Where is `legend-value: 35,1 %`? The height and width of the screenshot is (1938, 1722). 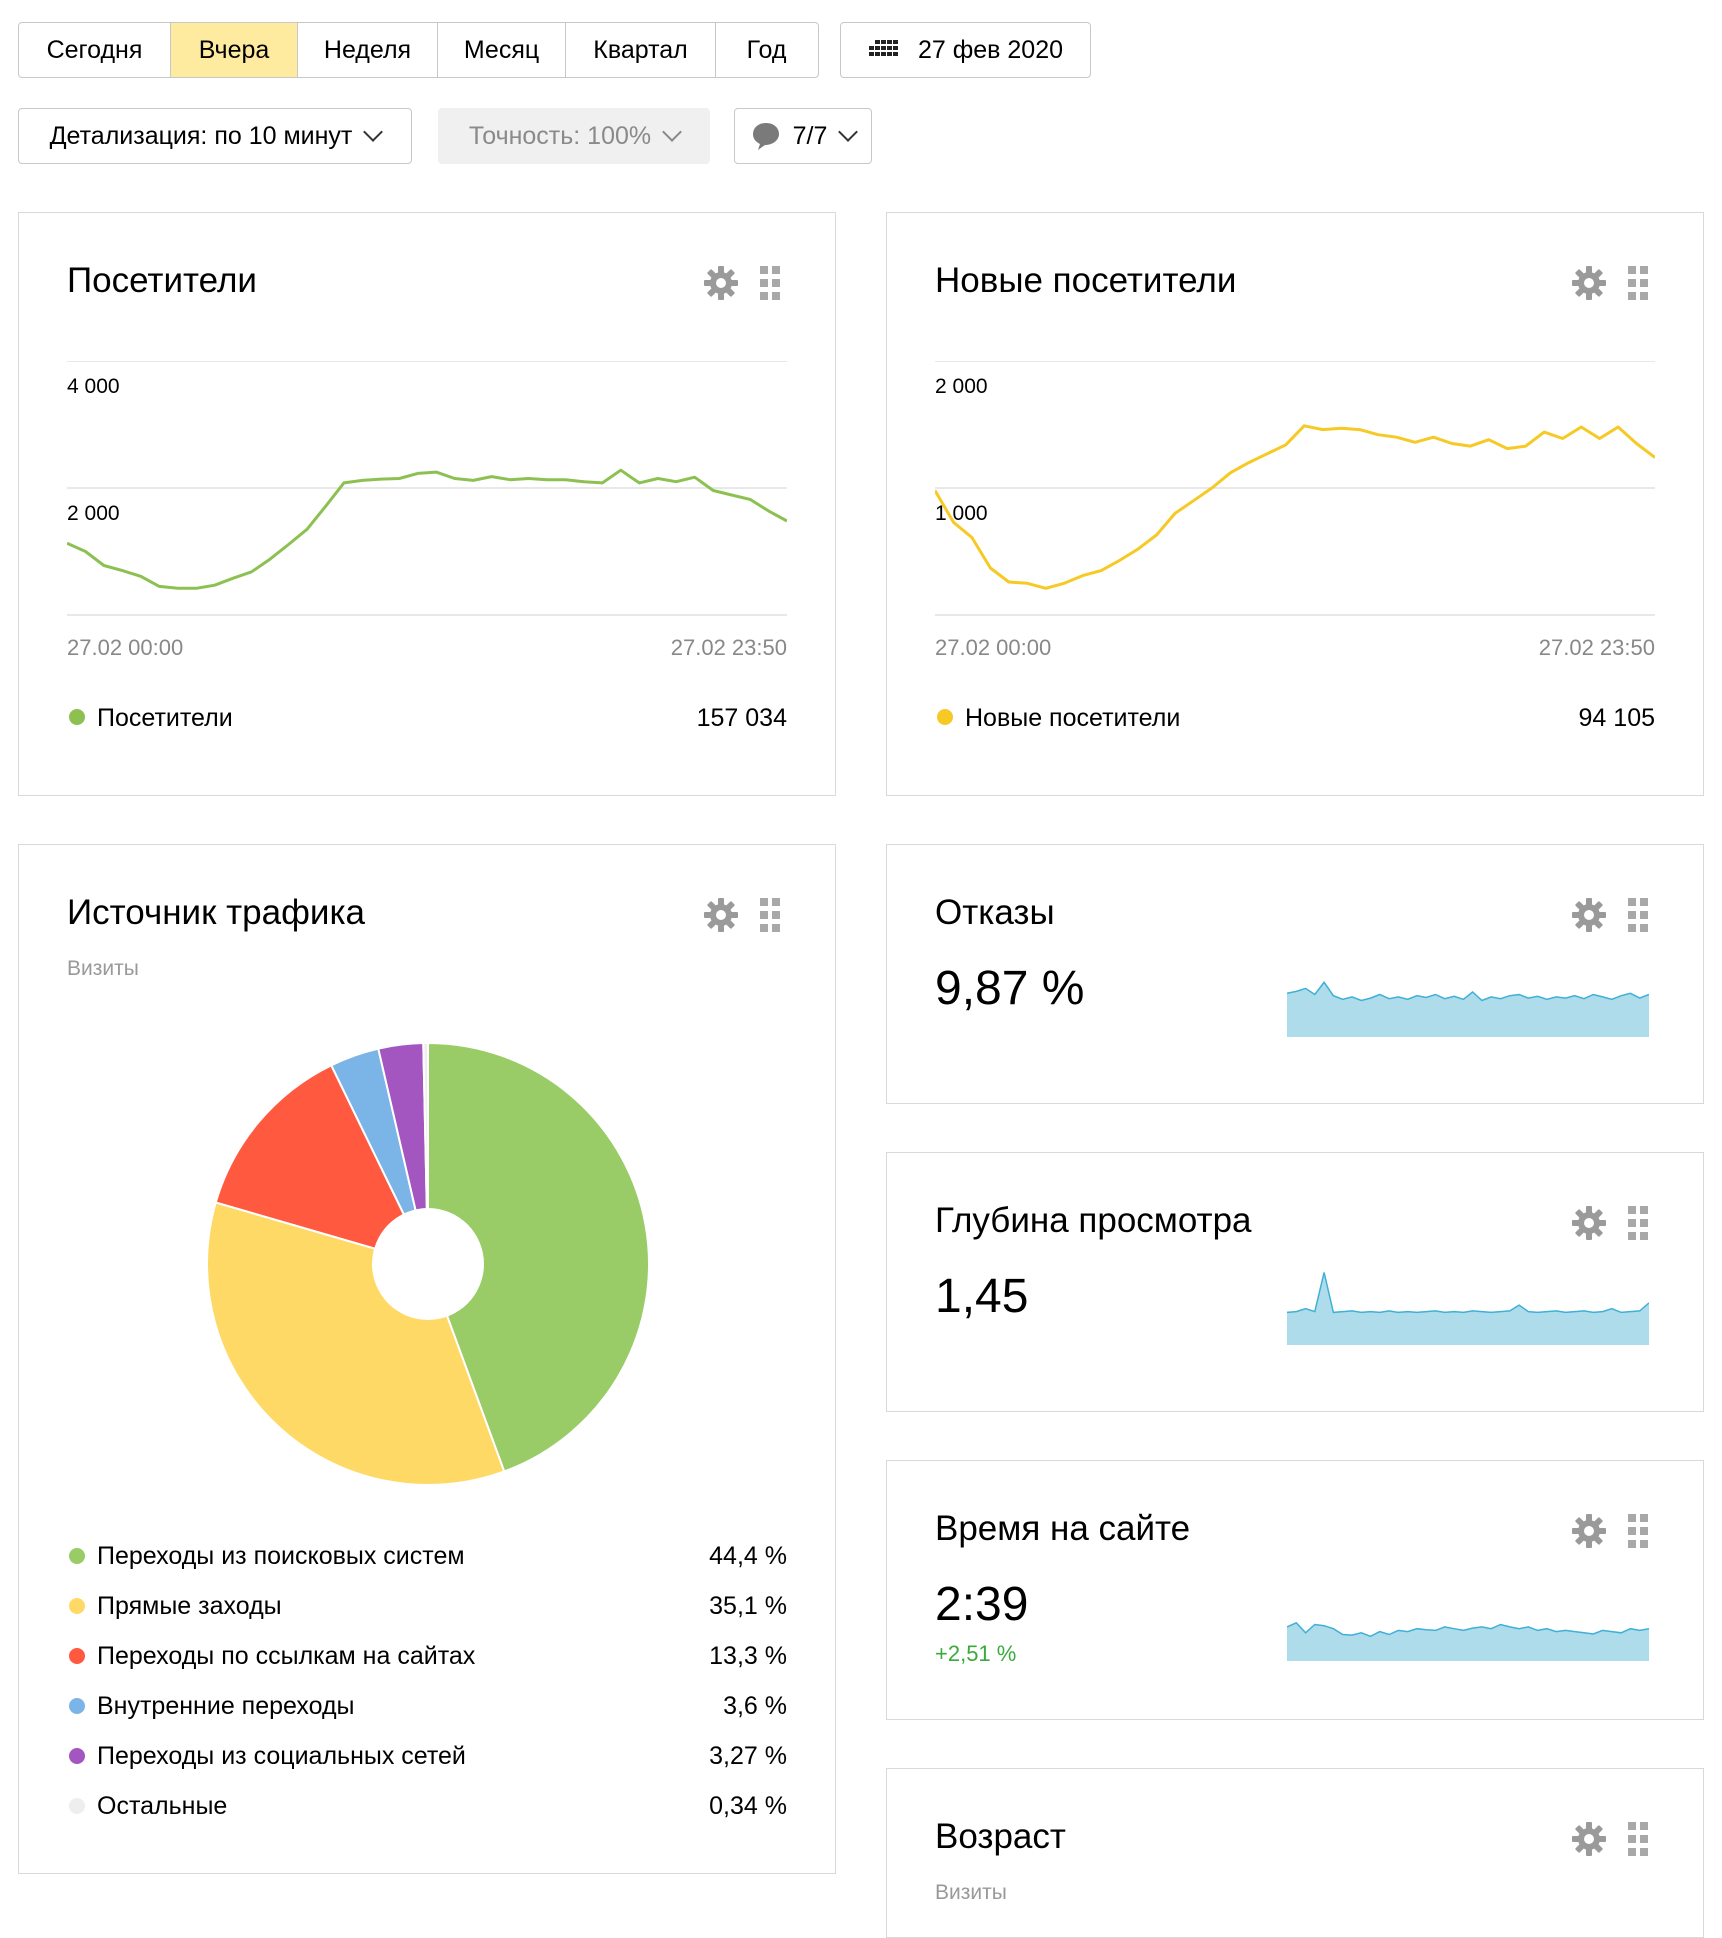 legend-value: 35,1 % is located at coordinates (748, 1606).